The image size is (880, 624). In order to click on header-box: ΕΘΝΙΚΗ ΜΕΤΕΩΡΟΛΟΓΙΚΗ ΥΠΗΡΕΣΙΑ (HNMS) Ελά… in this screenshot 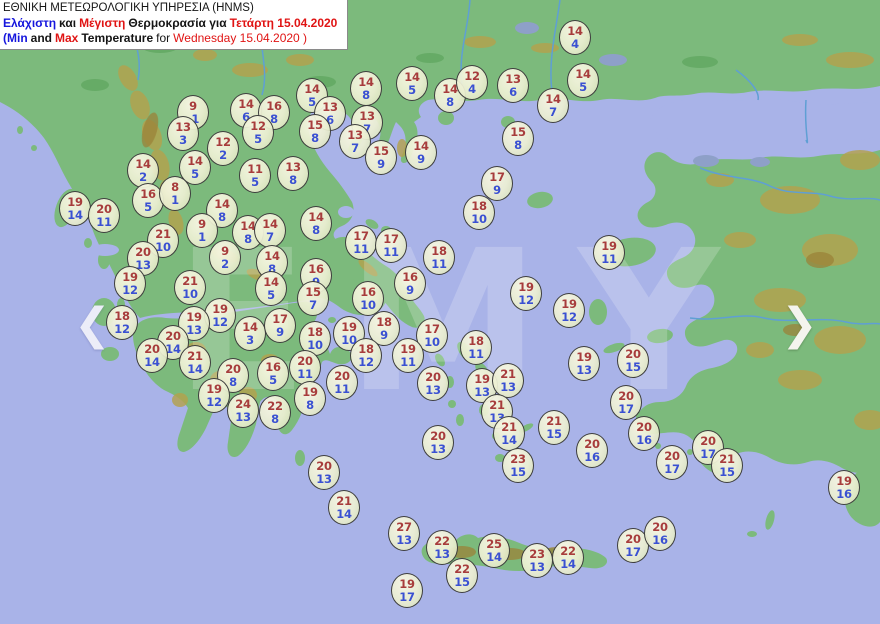, I will do `click(174, 25)`.